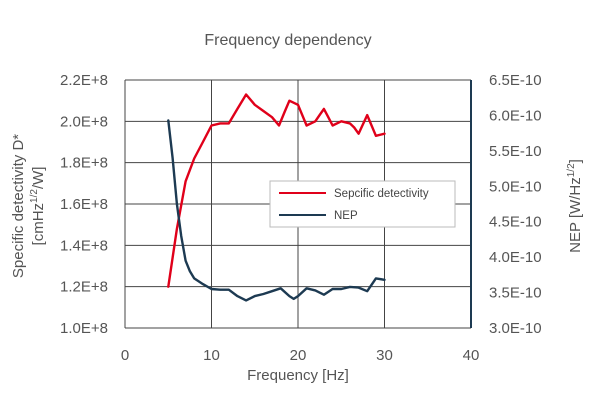  I want to click on x-tick-label: 0, so click(125, 355).